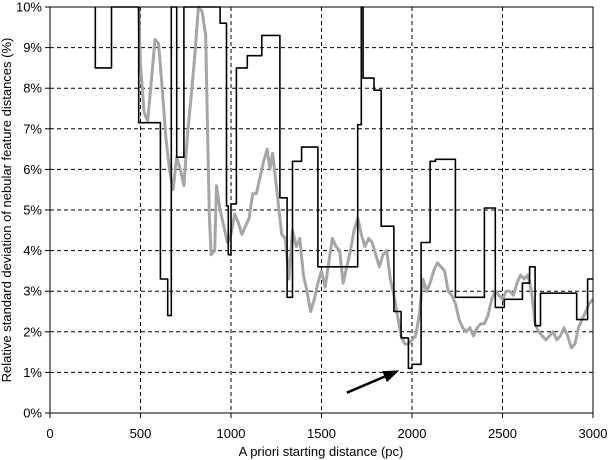 This screenshot has height=460, width=608. What do you see at coordinates (32, 47) in the screenshot?
I see `y-tick-label: 9%` at bounding box center [32, 47].